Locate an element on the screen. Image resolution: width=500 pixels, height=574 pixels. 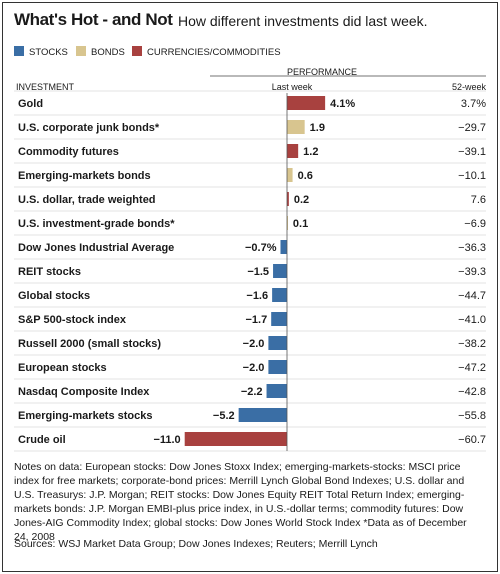
row-label: Commodity futures is located at coordinates (68, 152).